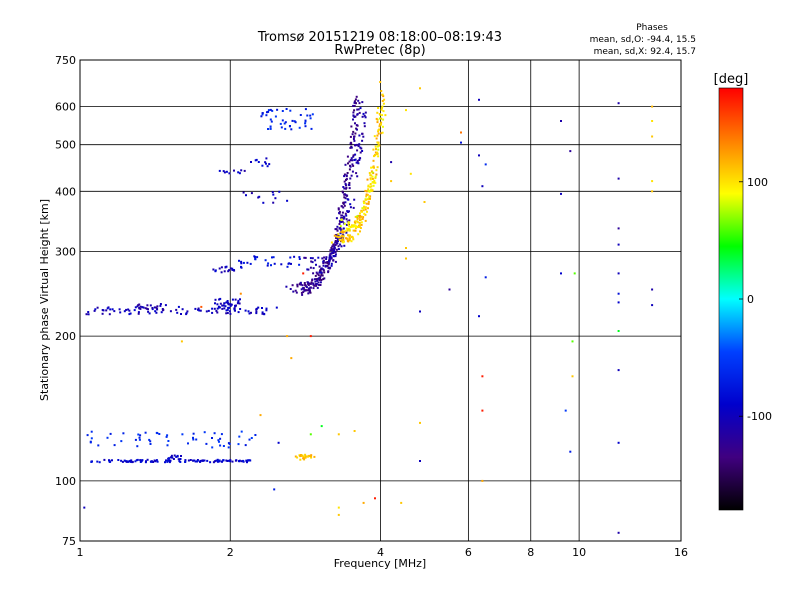 The width and height of the screenshot is (800, 600). Describe the element at coordinates (65, 107) in the screenshot. I see `y-tick-label: 600` at that location.